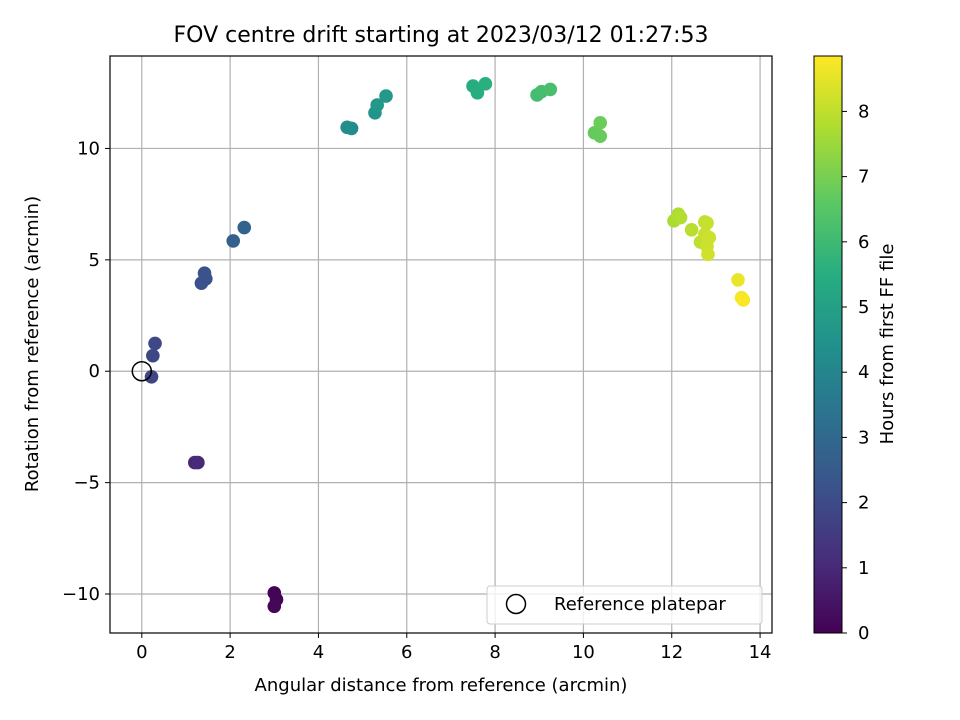 The width and height of the screenshot is (960, 720). Describe the element at coordinates (671, 652) in the screenshot. I see `x-tick-label: 12` at that location.